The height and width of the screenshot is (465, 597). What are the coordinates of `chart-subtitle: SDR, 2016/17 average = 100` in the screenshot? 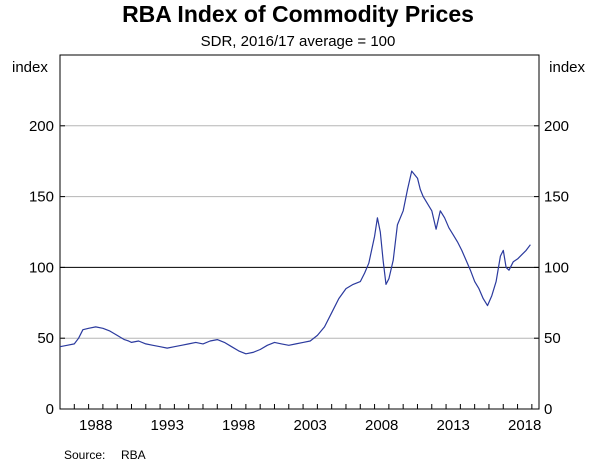 It's located at (298, 41).